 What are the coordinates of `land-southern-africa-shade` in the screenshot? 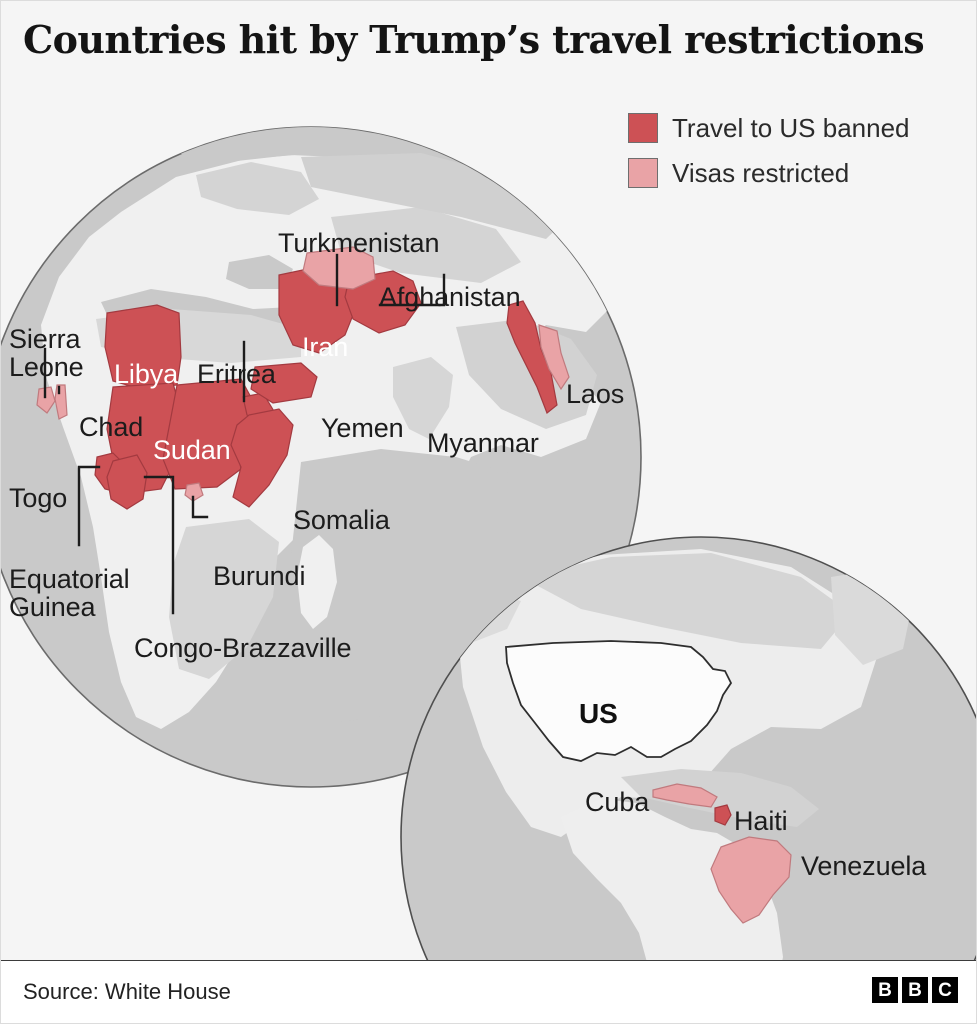 It's located at (224, 599).